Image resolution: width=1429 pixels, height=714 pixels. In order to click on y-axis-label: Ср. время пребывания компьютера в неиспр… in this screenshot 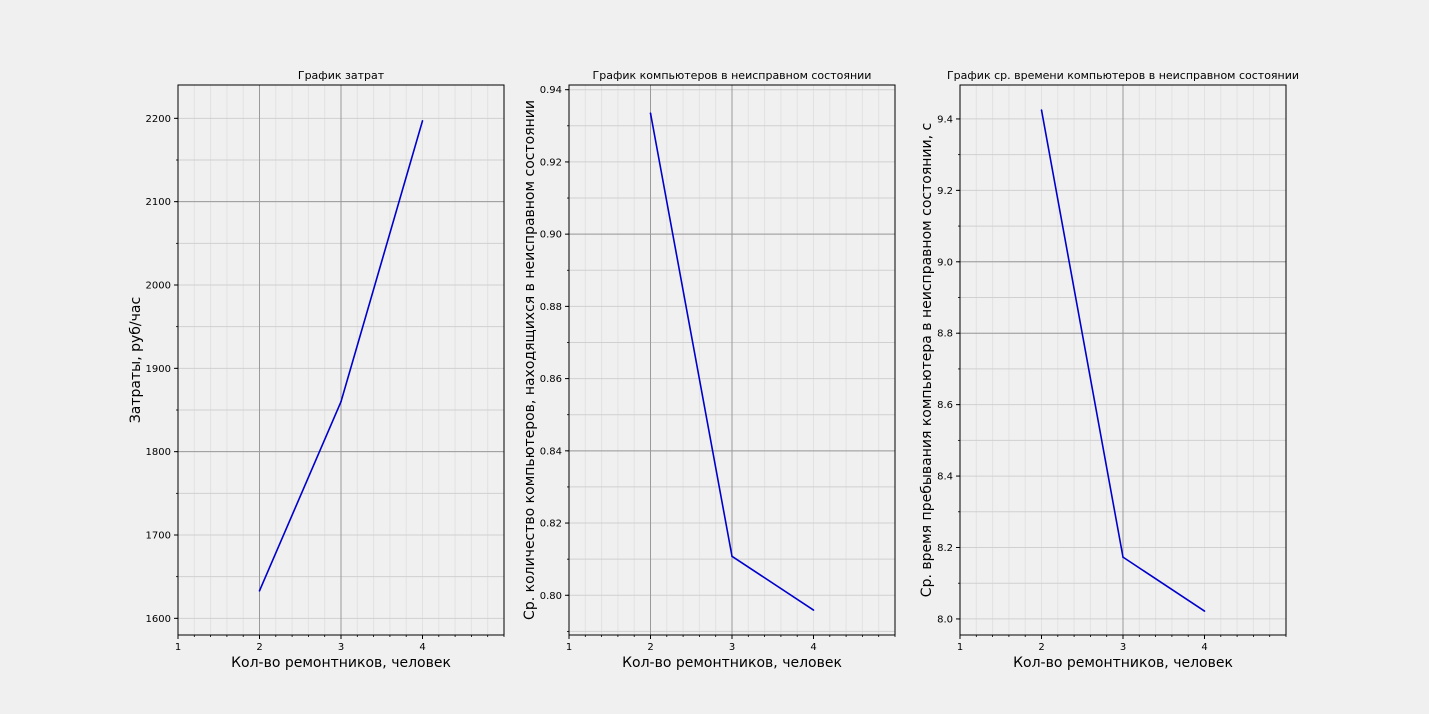, I will do `click(927, 360)`.